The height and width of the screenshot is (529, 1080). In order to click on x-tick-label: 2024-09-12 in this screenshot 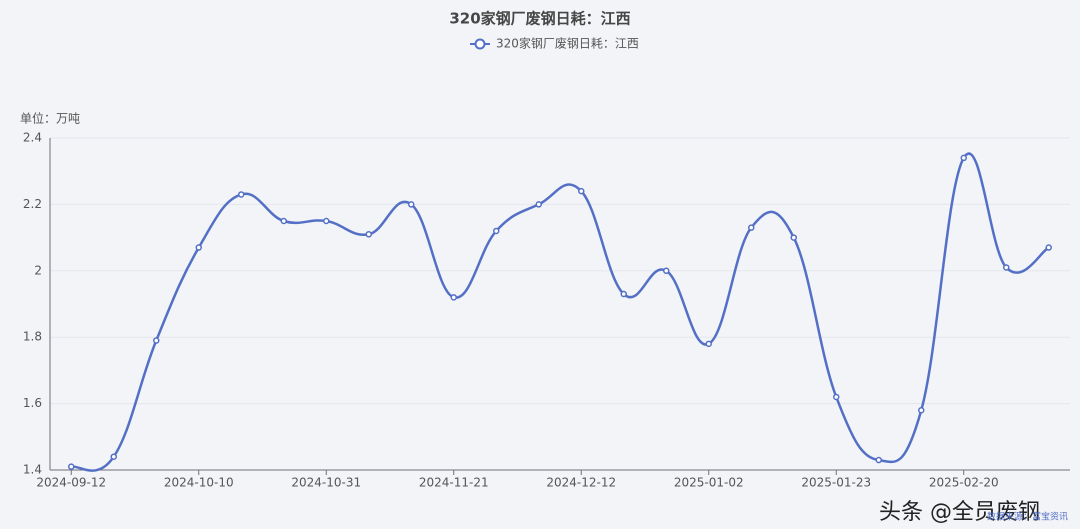, I will do `click(71, 483)`.